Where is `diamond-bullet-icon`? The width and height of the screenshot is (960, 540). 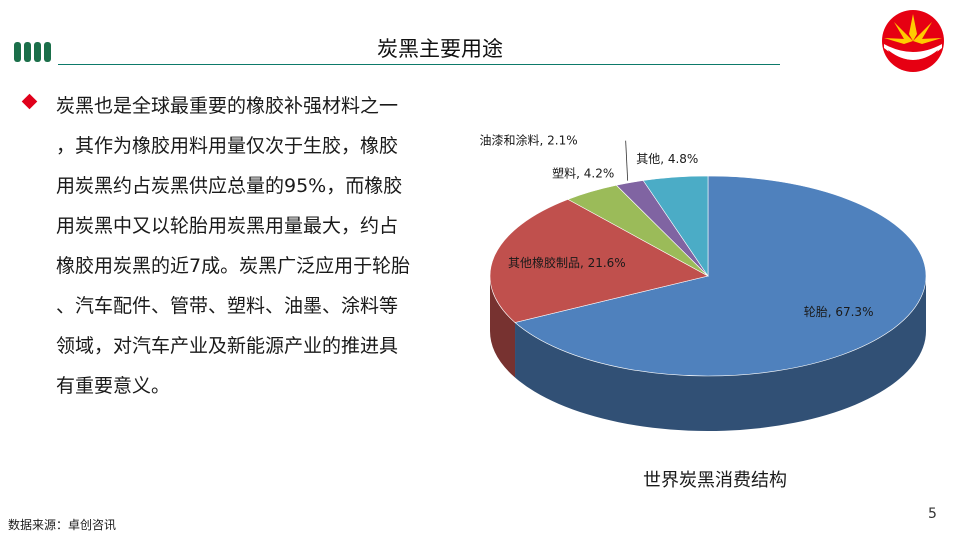 diamond-bullet-icon is located at coordinates (29, 101).